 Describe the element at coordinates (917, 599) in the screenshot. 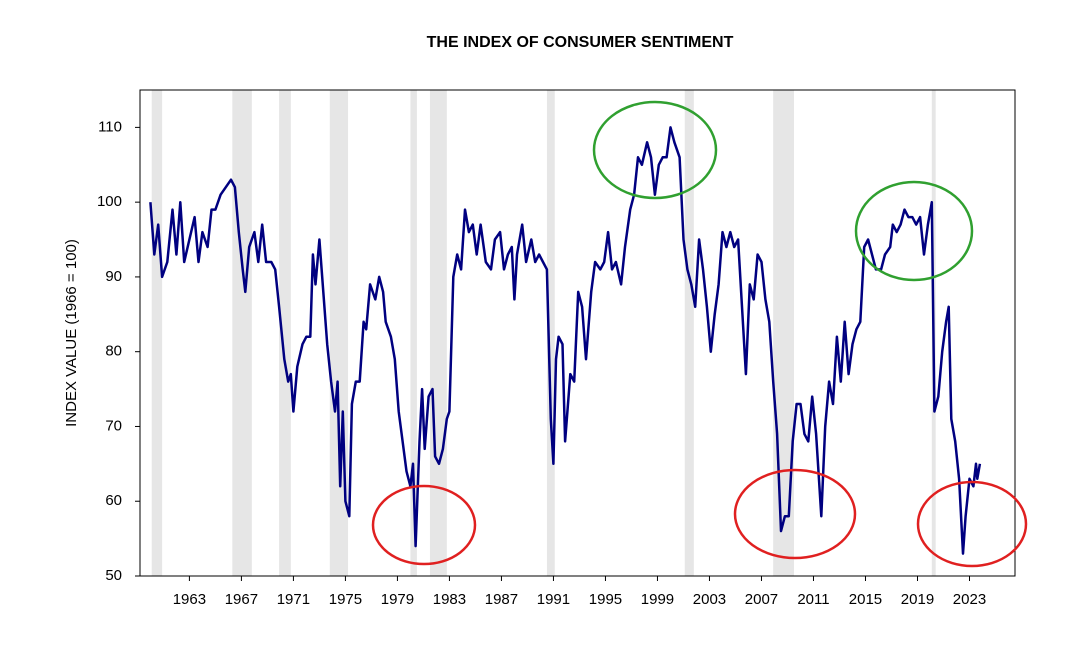

I see `x-tick-label: 2019` at that location.